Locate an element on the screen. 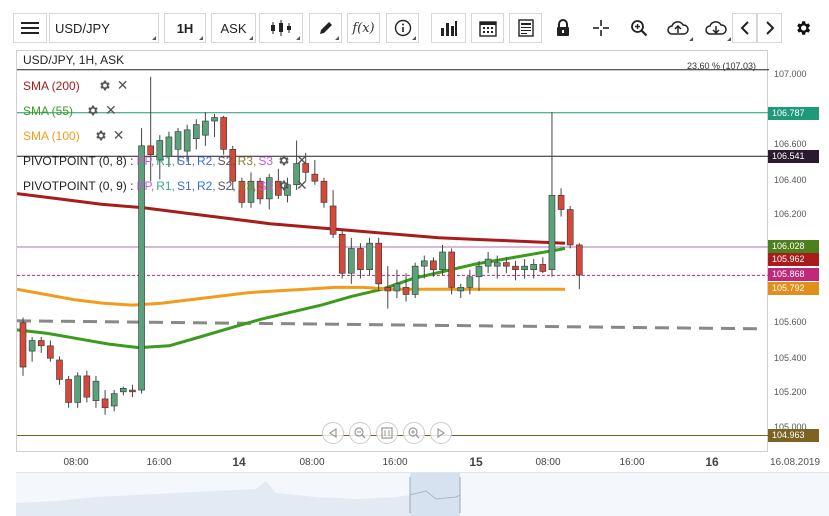 Image resolution: width=829 pixels, height=516 pixels. crosshair-button is located at coordinates (601, 28).